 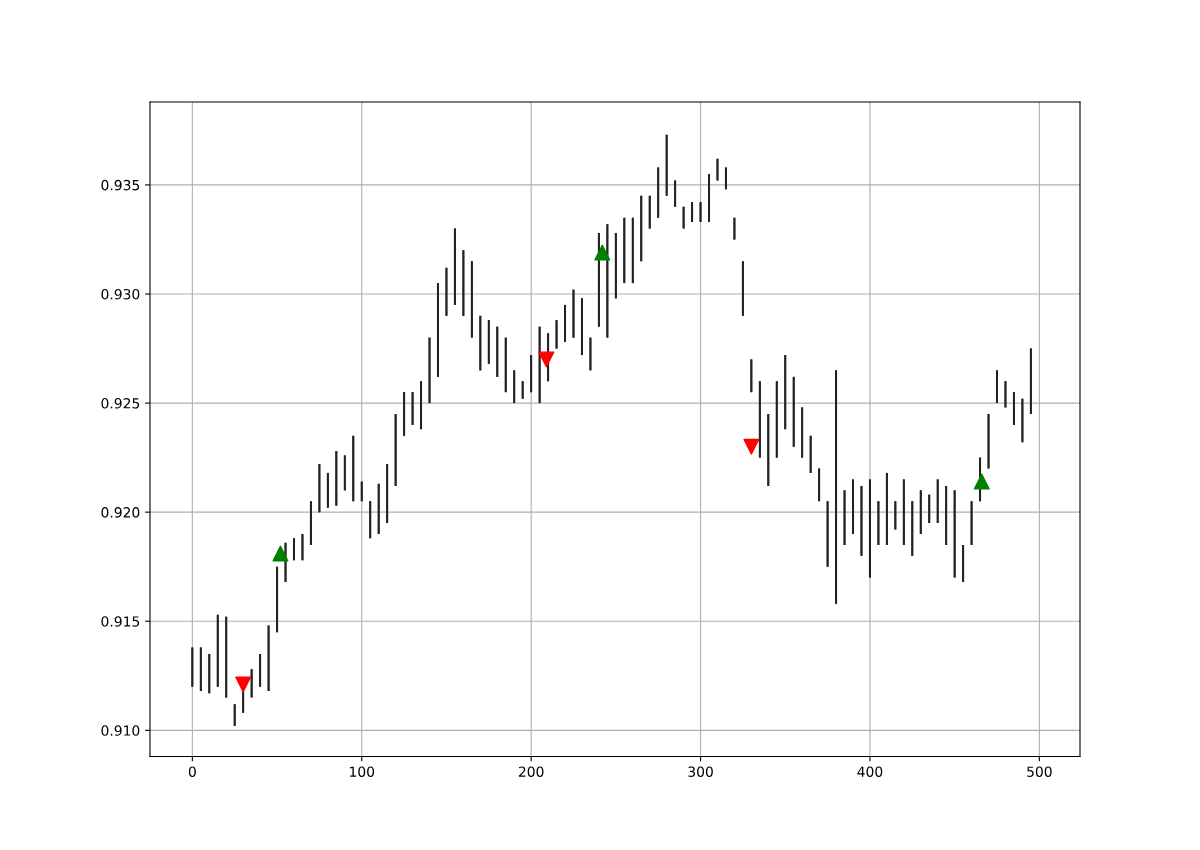 What do you see at coordinates (120, 185) in the screenshot?
I see `y-tick-label: 0.935` at bounding box center [120, 185].